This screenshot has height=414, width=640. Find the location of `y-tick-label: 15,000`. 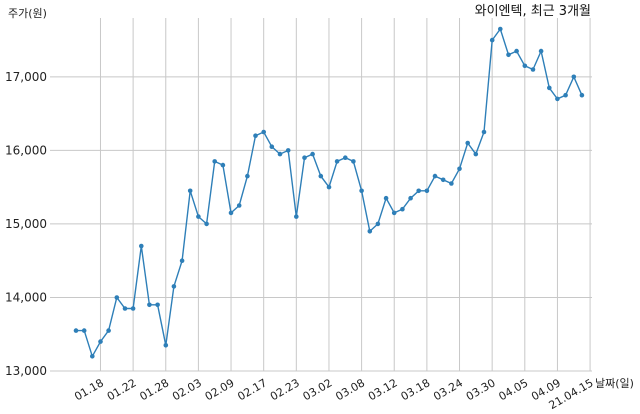

y-tick-label: 15,000 is located at coordinates (26, 224).